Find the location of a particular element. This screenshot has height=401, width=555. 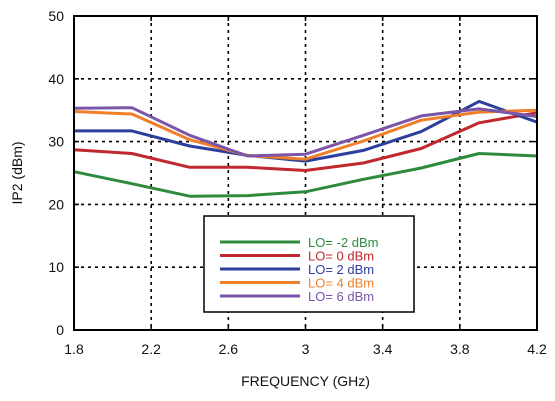

x-tick-label: 3.8 is located at coordinates (460, 349).